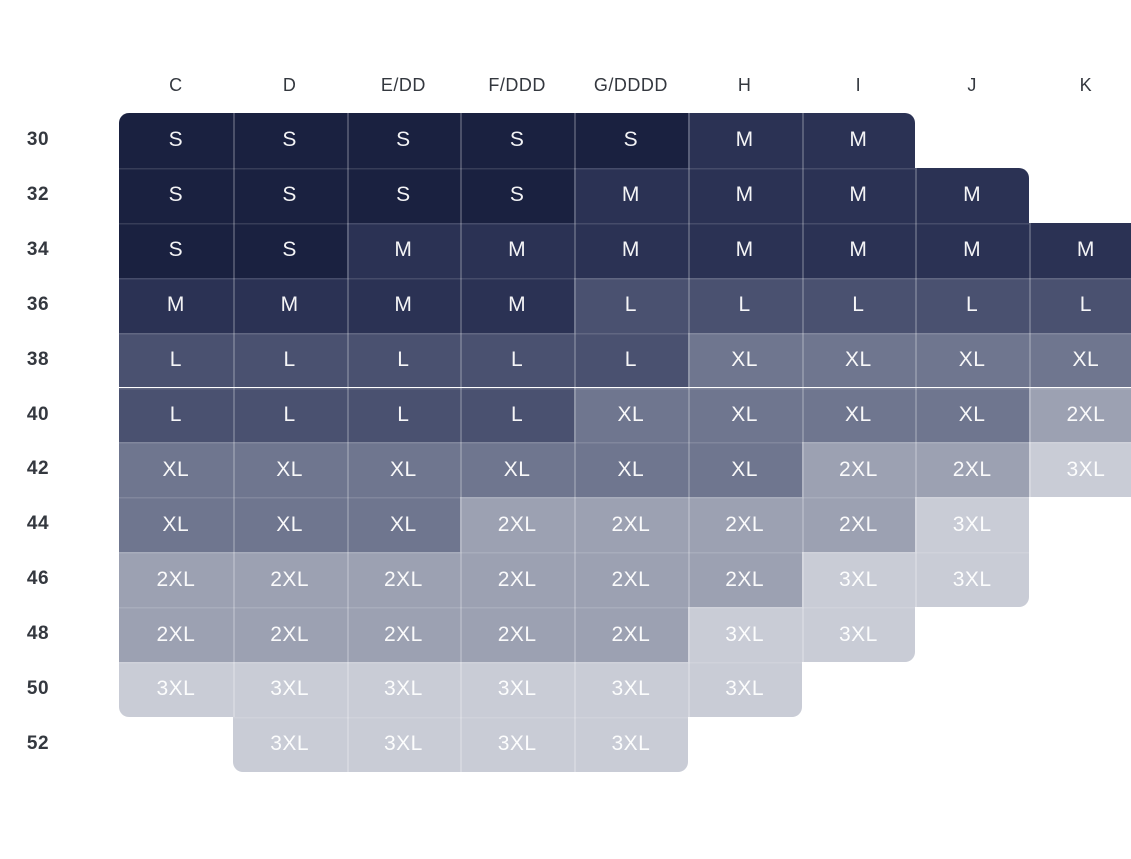 This screenshot has width=1131, height=859. Describe the element at coordinates (289, 85) in the screenshot. I see `column-header: D` at that location.